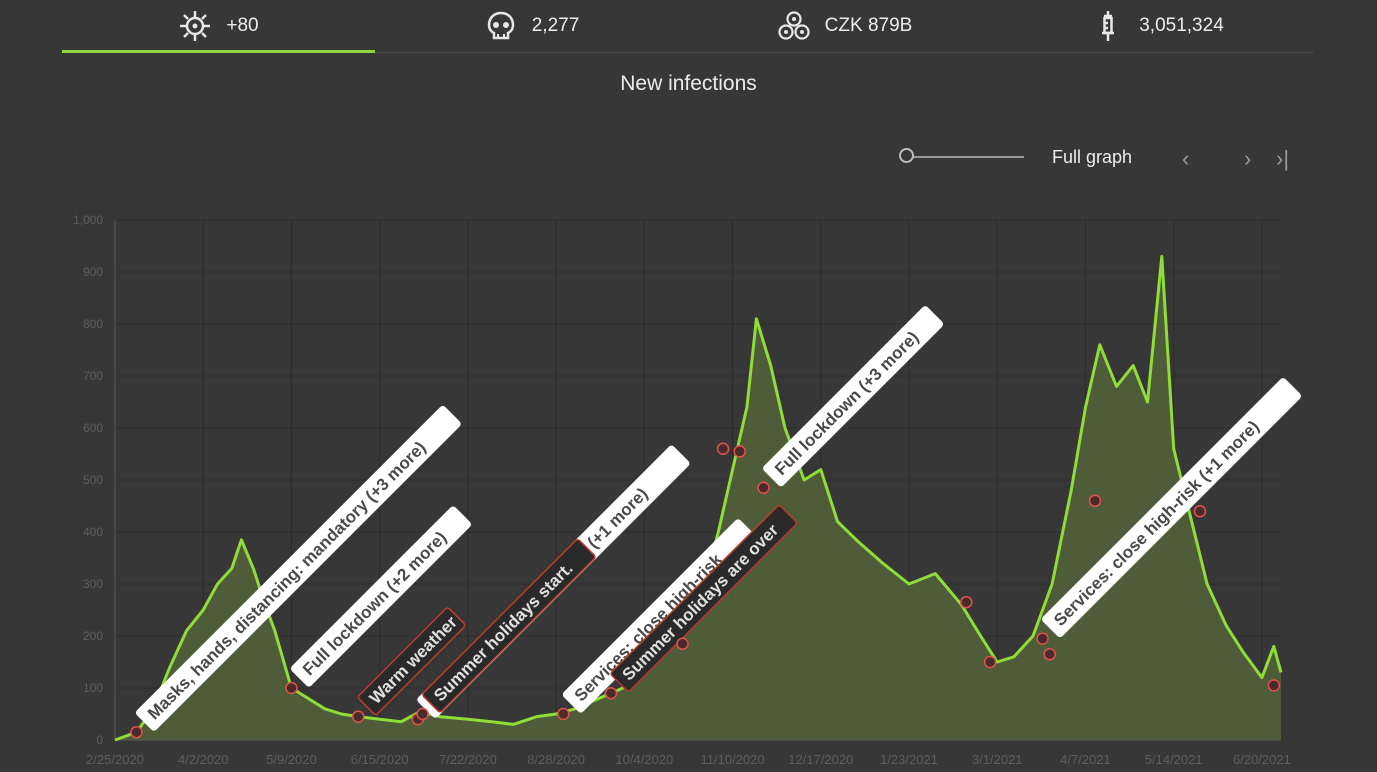  Describe the element at coordinates (93, 272) in the screenshot. I see `y-tick-label: 900` at that location.